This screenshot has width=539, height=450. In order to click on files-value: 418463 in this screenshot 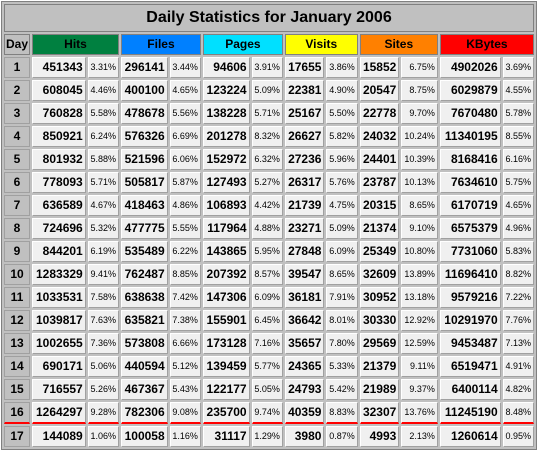, I will do `click(144, 205)`.